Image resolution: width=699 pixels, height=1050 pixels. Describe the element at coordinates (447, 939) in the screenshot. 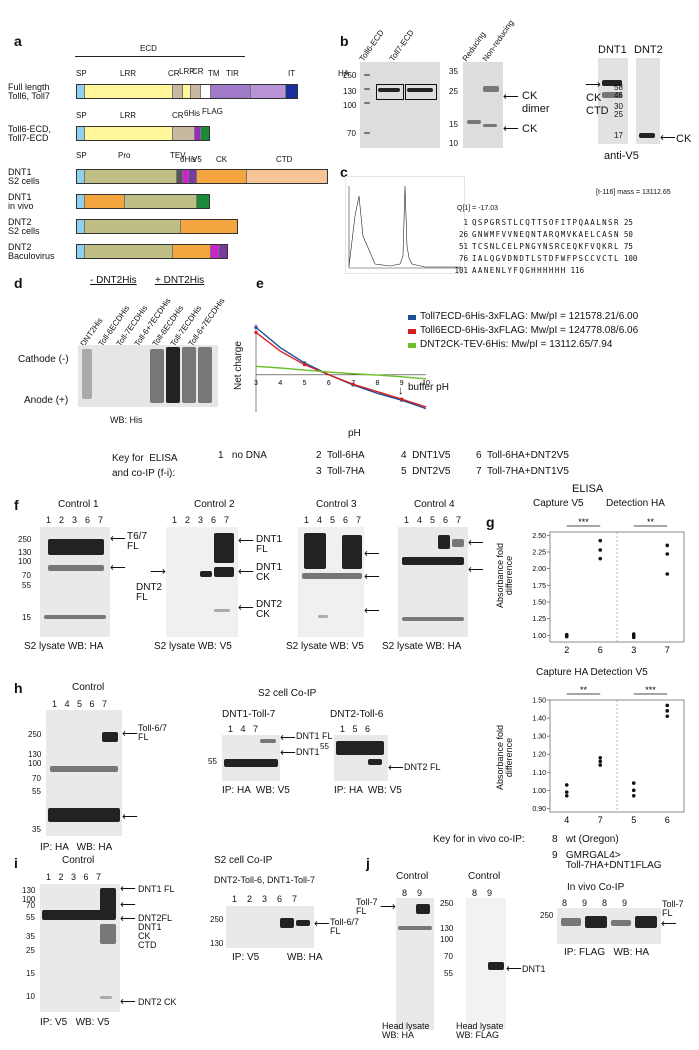

I see `j-mw-100: 100` at that location.